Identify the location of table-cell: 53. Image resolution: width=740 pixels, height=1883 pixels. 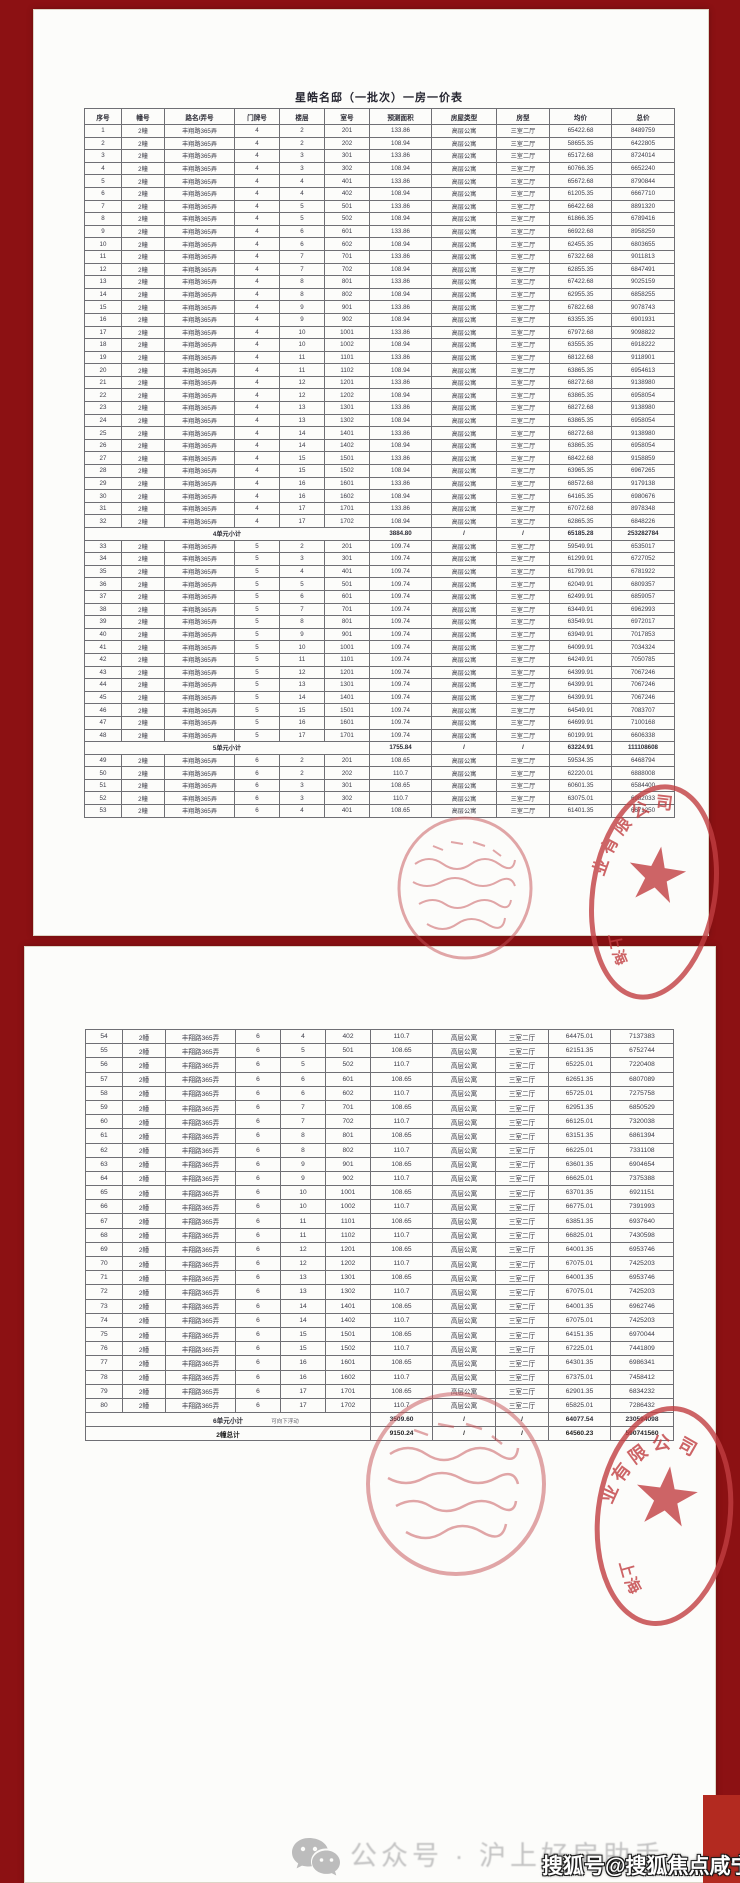
(103, 811).